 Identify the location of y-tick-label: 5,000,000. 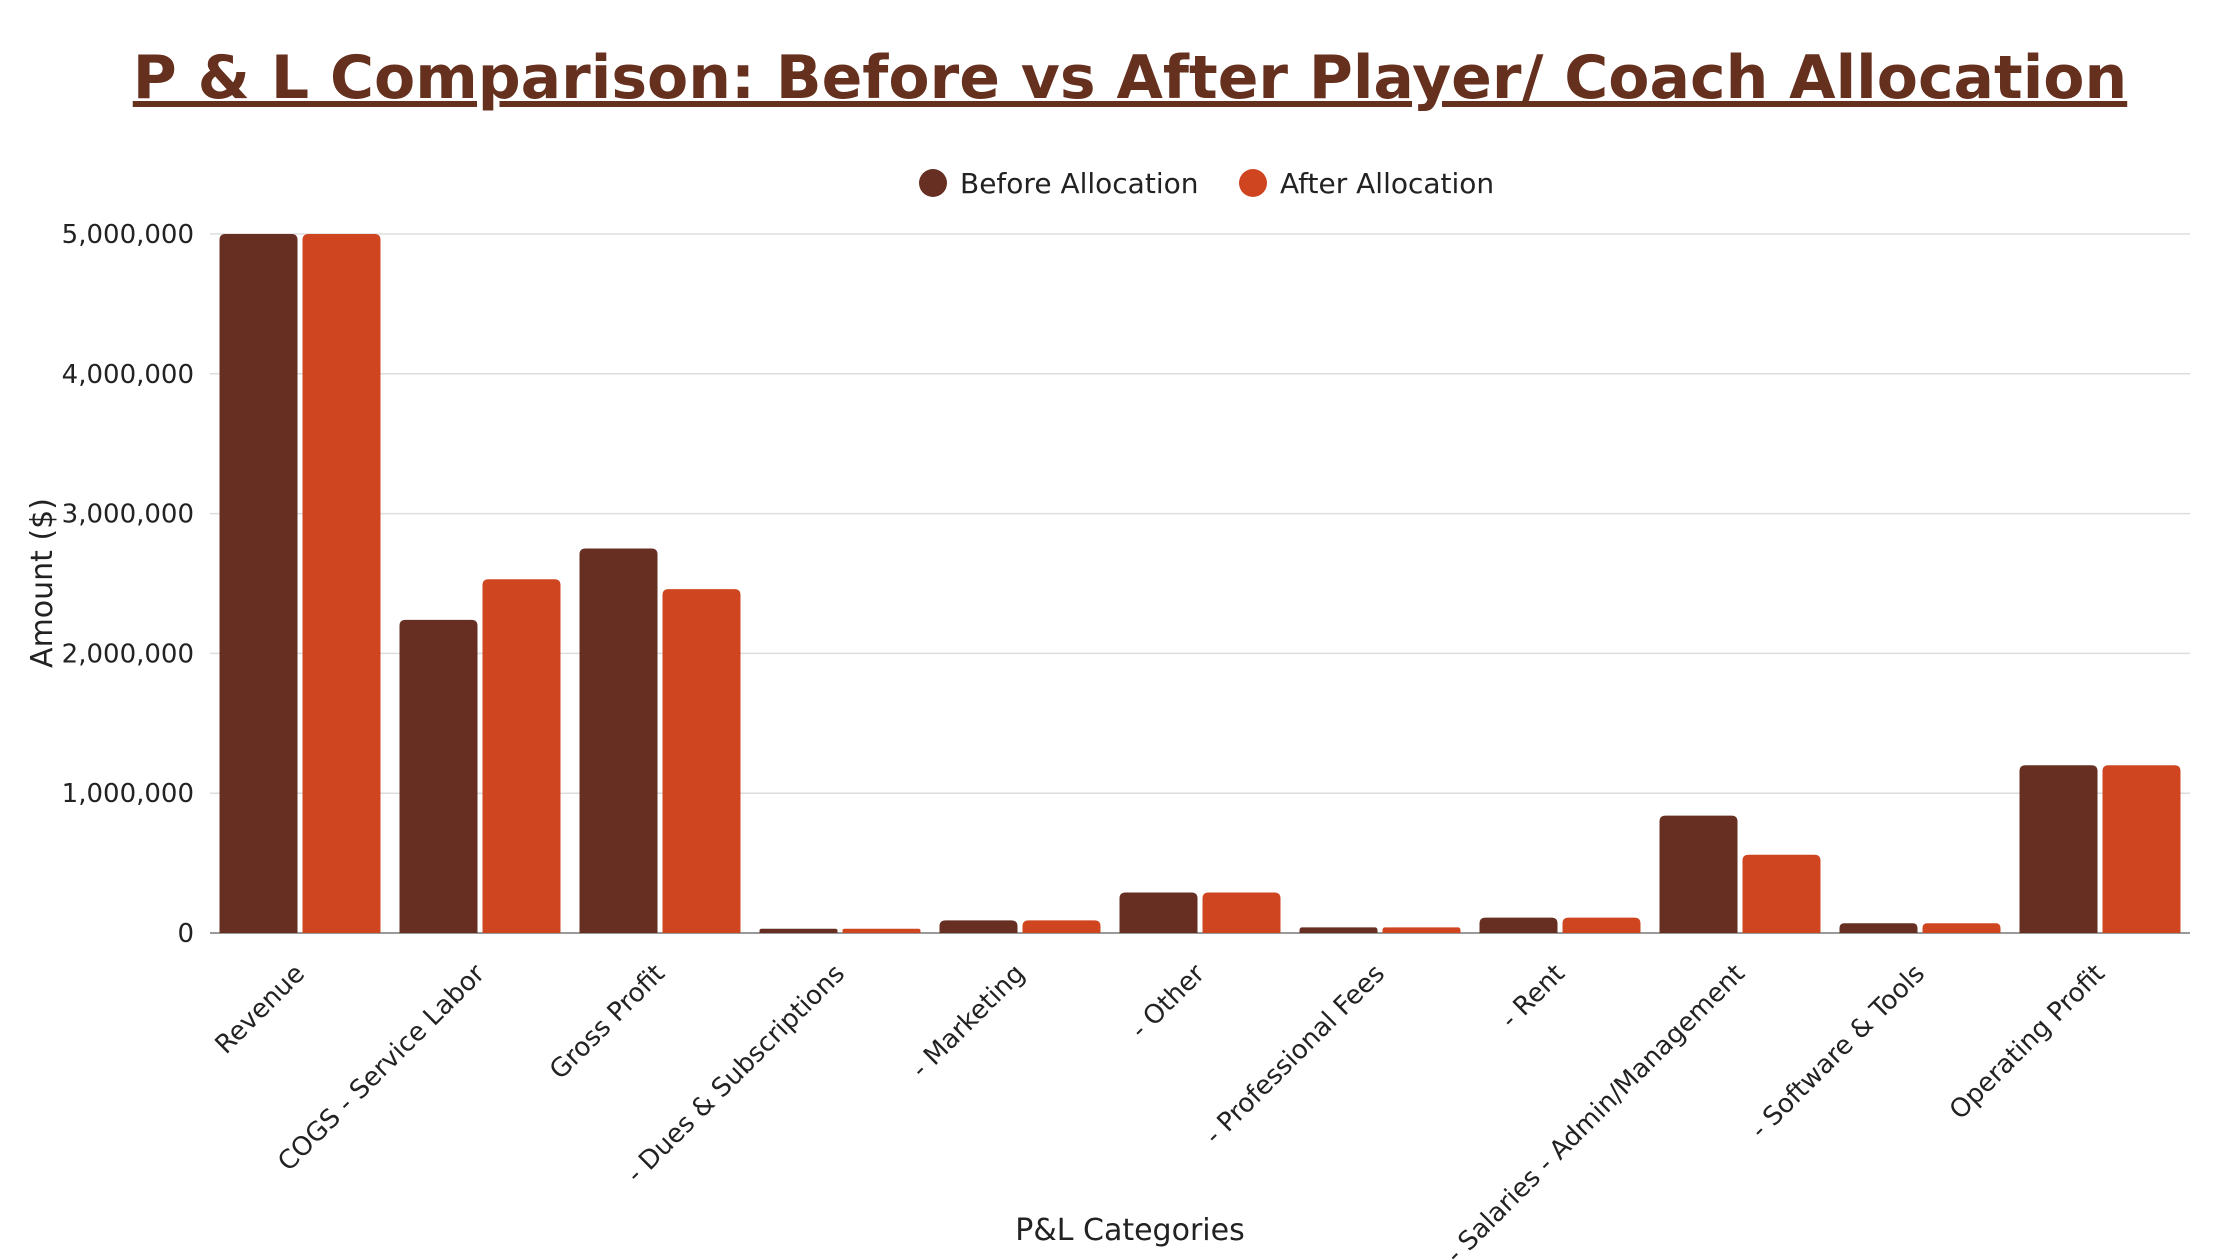
(128, 235).